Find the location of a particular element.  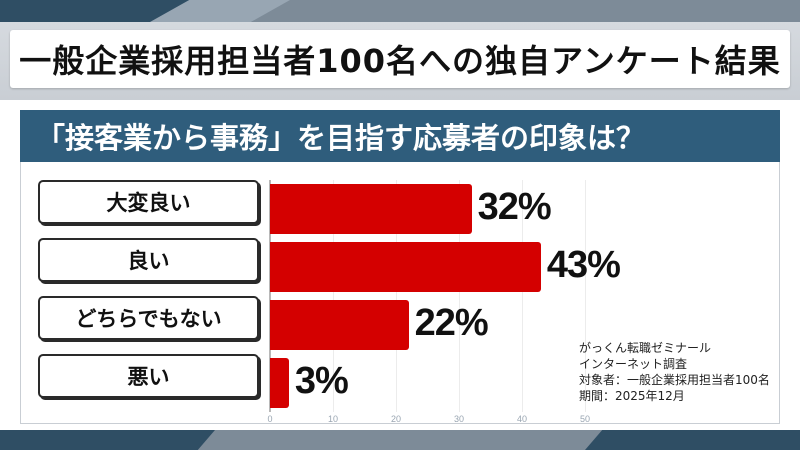

x-tick-label: 0 is located at coordinates (270, 419).